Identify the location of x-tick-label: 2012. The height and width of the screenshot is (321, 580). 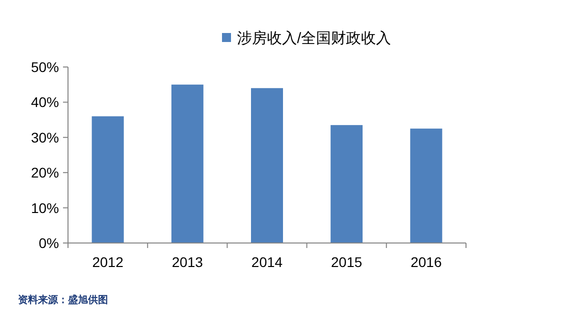
(108, 262).